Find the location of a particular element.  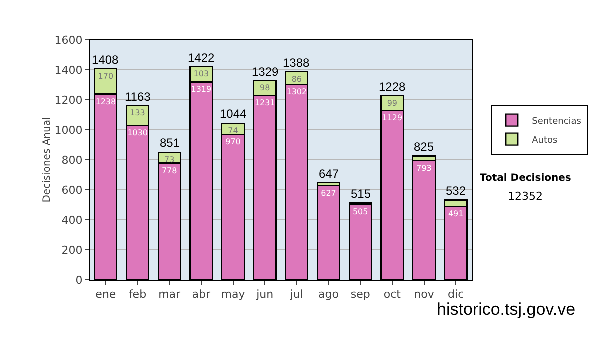

x-tick-label: abr is located at coordinates (202, 295).